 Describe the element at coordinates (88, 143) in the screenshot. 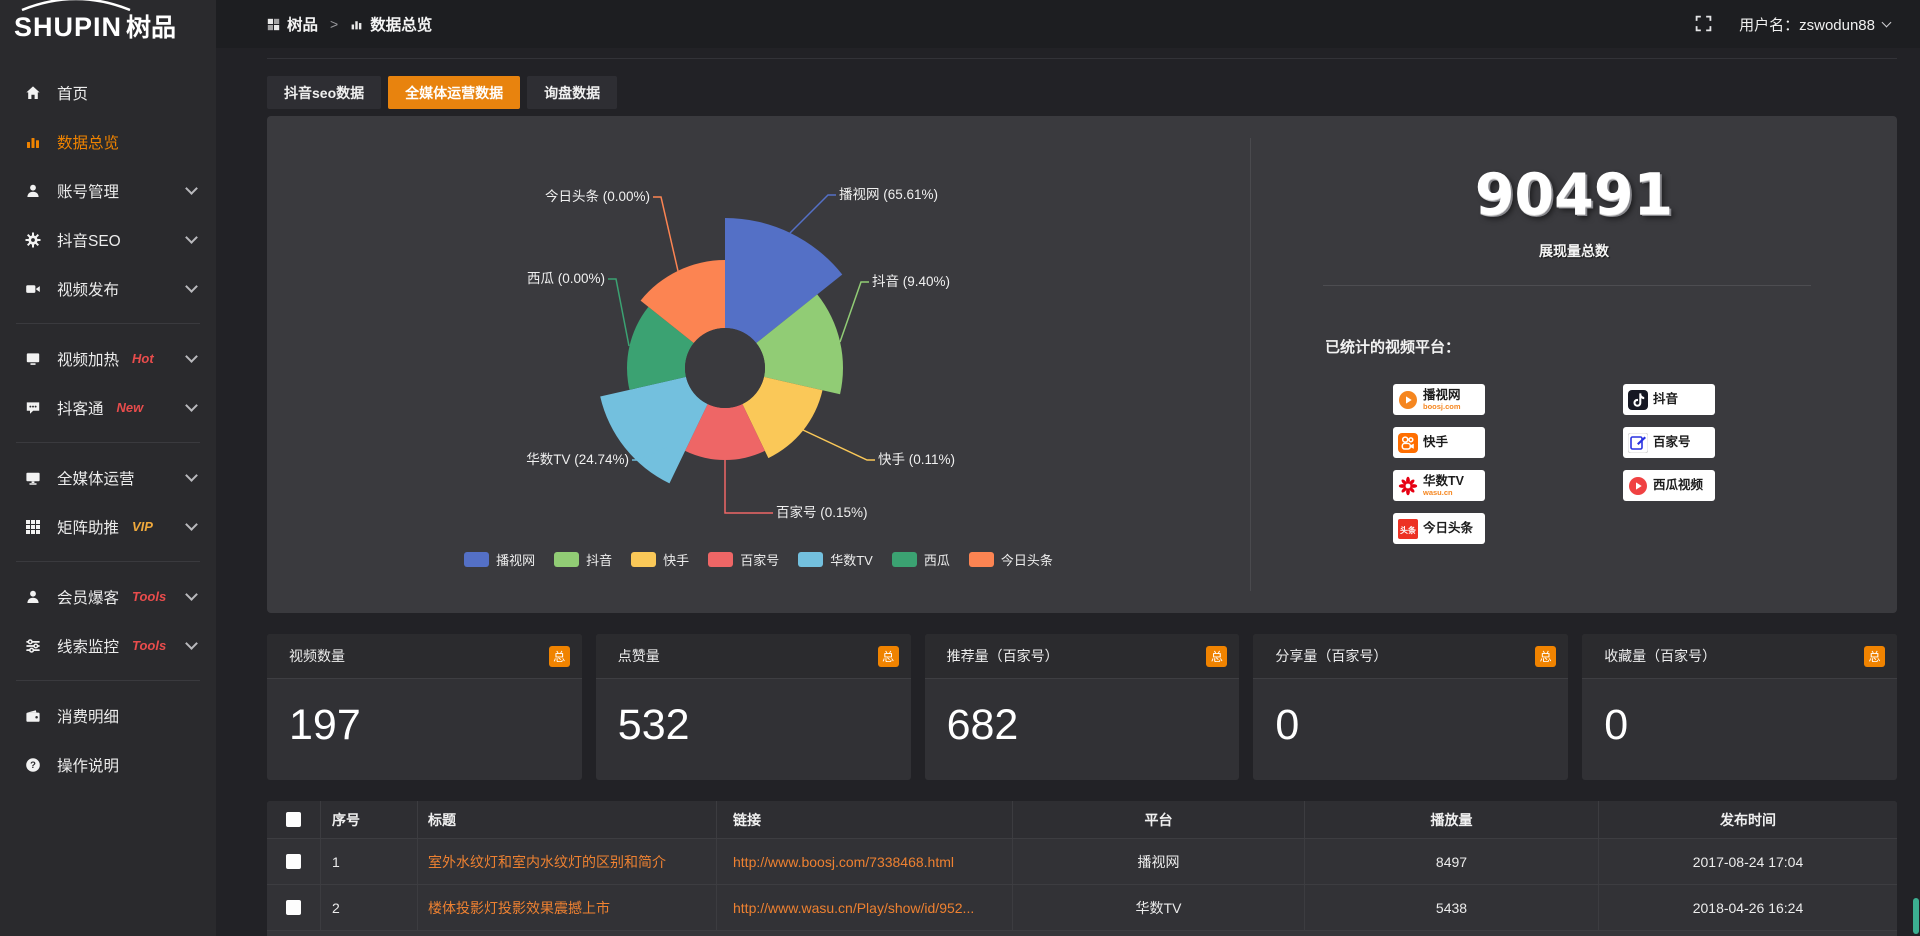

I see `sidebar-item-label: 数据总览` at that location.